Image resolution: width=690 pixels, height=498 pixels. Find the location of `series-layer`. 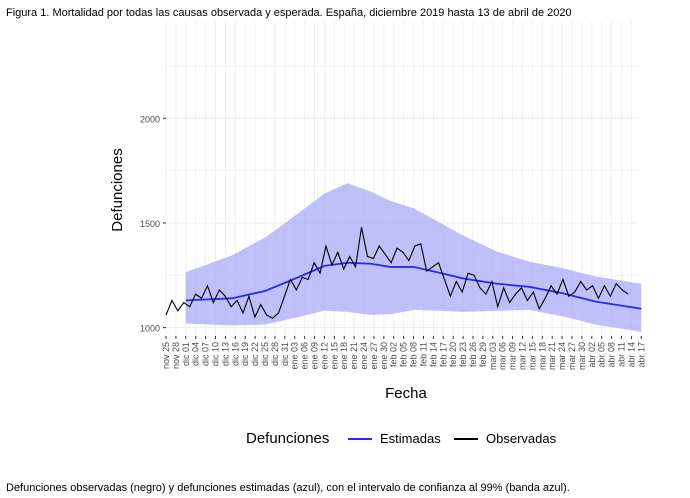

series-layer is located at coordinates (403, 273).